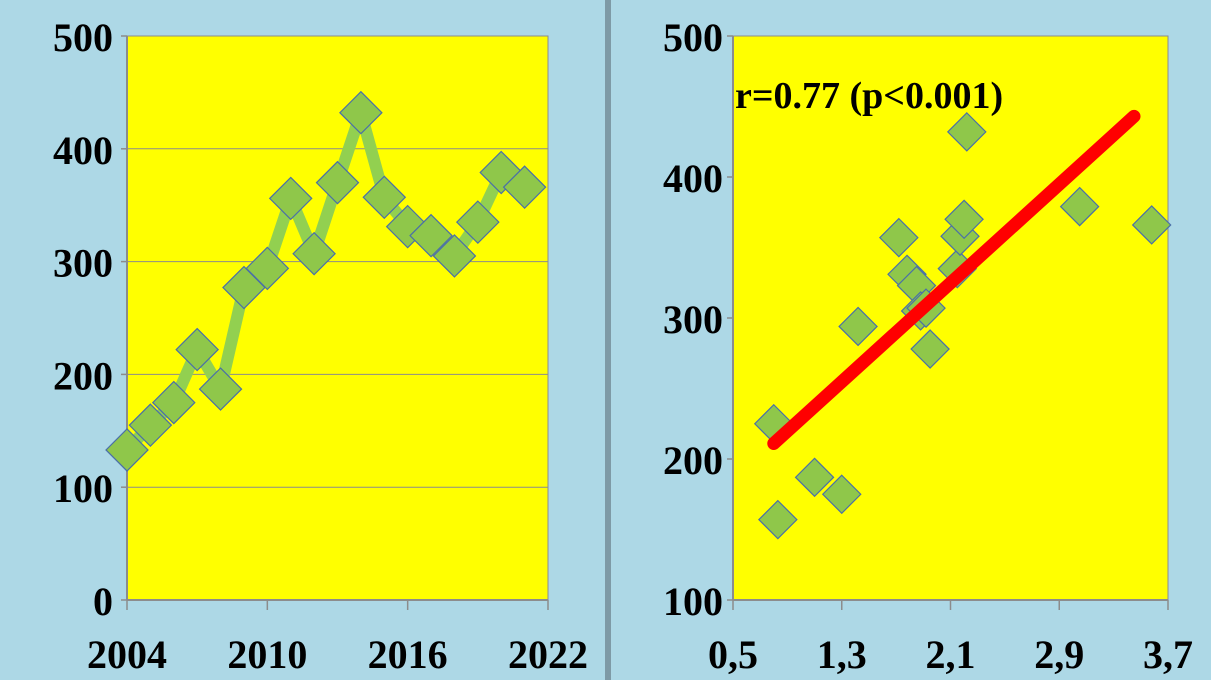 The image size is (1211, 680). I want to click on x-tick-label: 2,1, so click(951, 654).